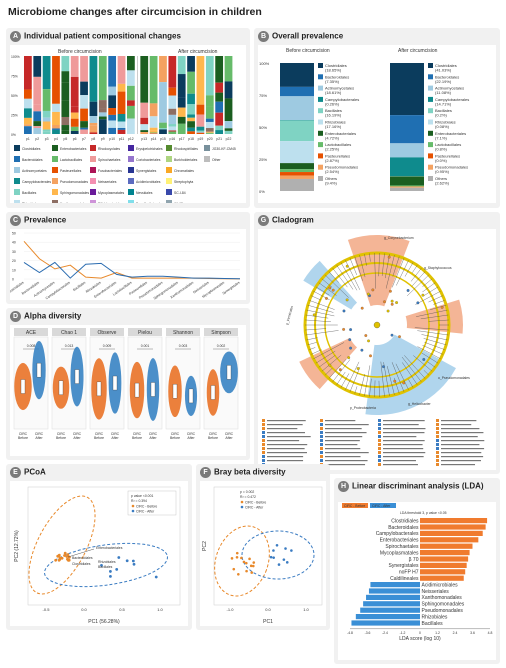 This screenshot has height=668, width=506. Describe the element at coordinates (420, 633) in the screenshot. I see `x-tick: 0` at that location.